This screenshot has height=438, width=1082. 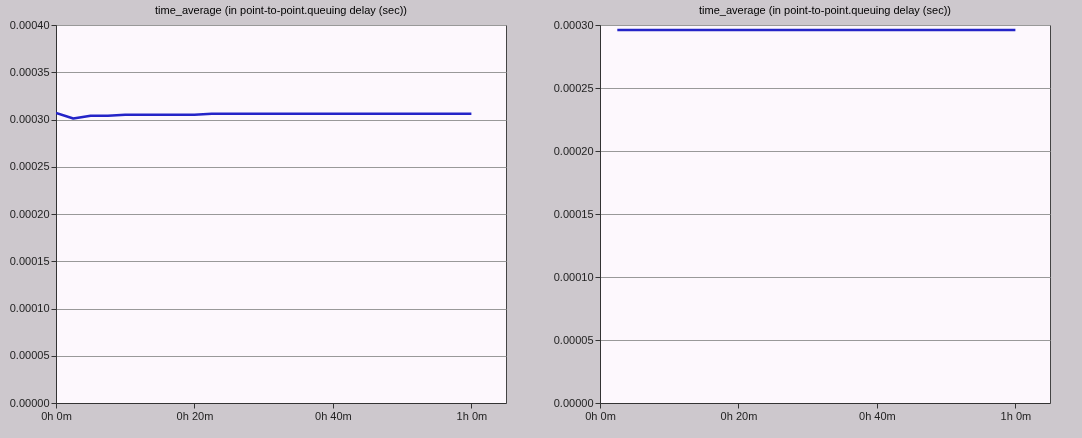 What do you see at coordinates (29, 71) in the screenshot?
I see `y-tick-label: 0.00035` at bounding box center [29, 71].